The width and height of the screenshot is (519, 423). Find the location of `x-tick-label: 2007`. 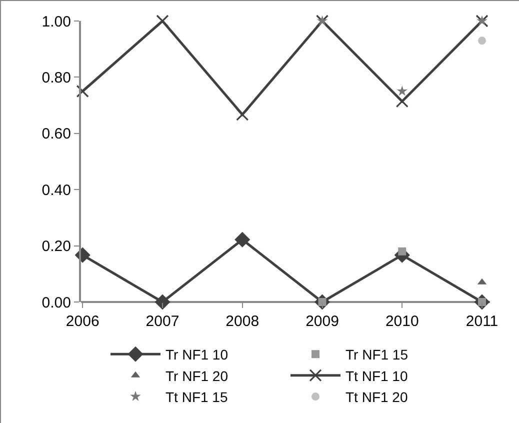

x-tick-label: 2007 is located at coordinates (163, 321).